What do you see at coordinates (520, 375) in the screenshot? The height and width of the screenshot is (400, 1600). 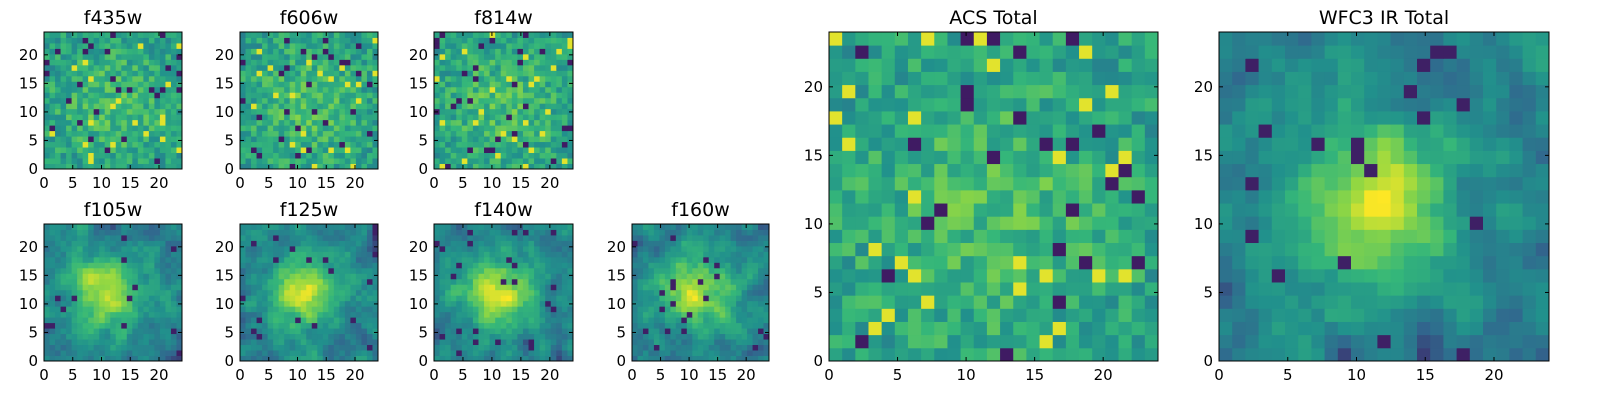 I see `x-tick-label: 15` at bounding box center [520, 375].